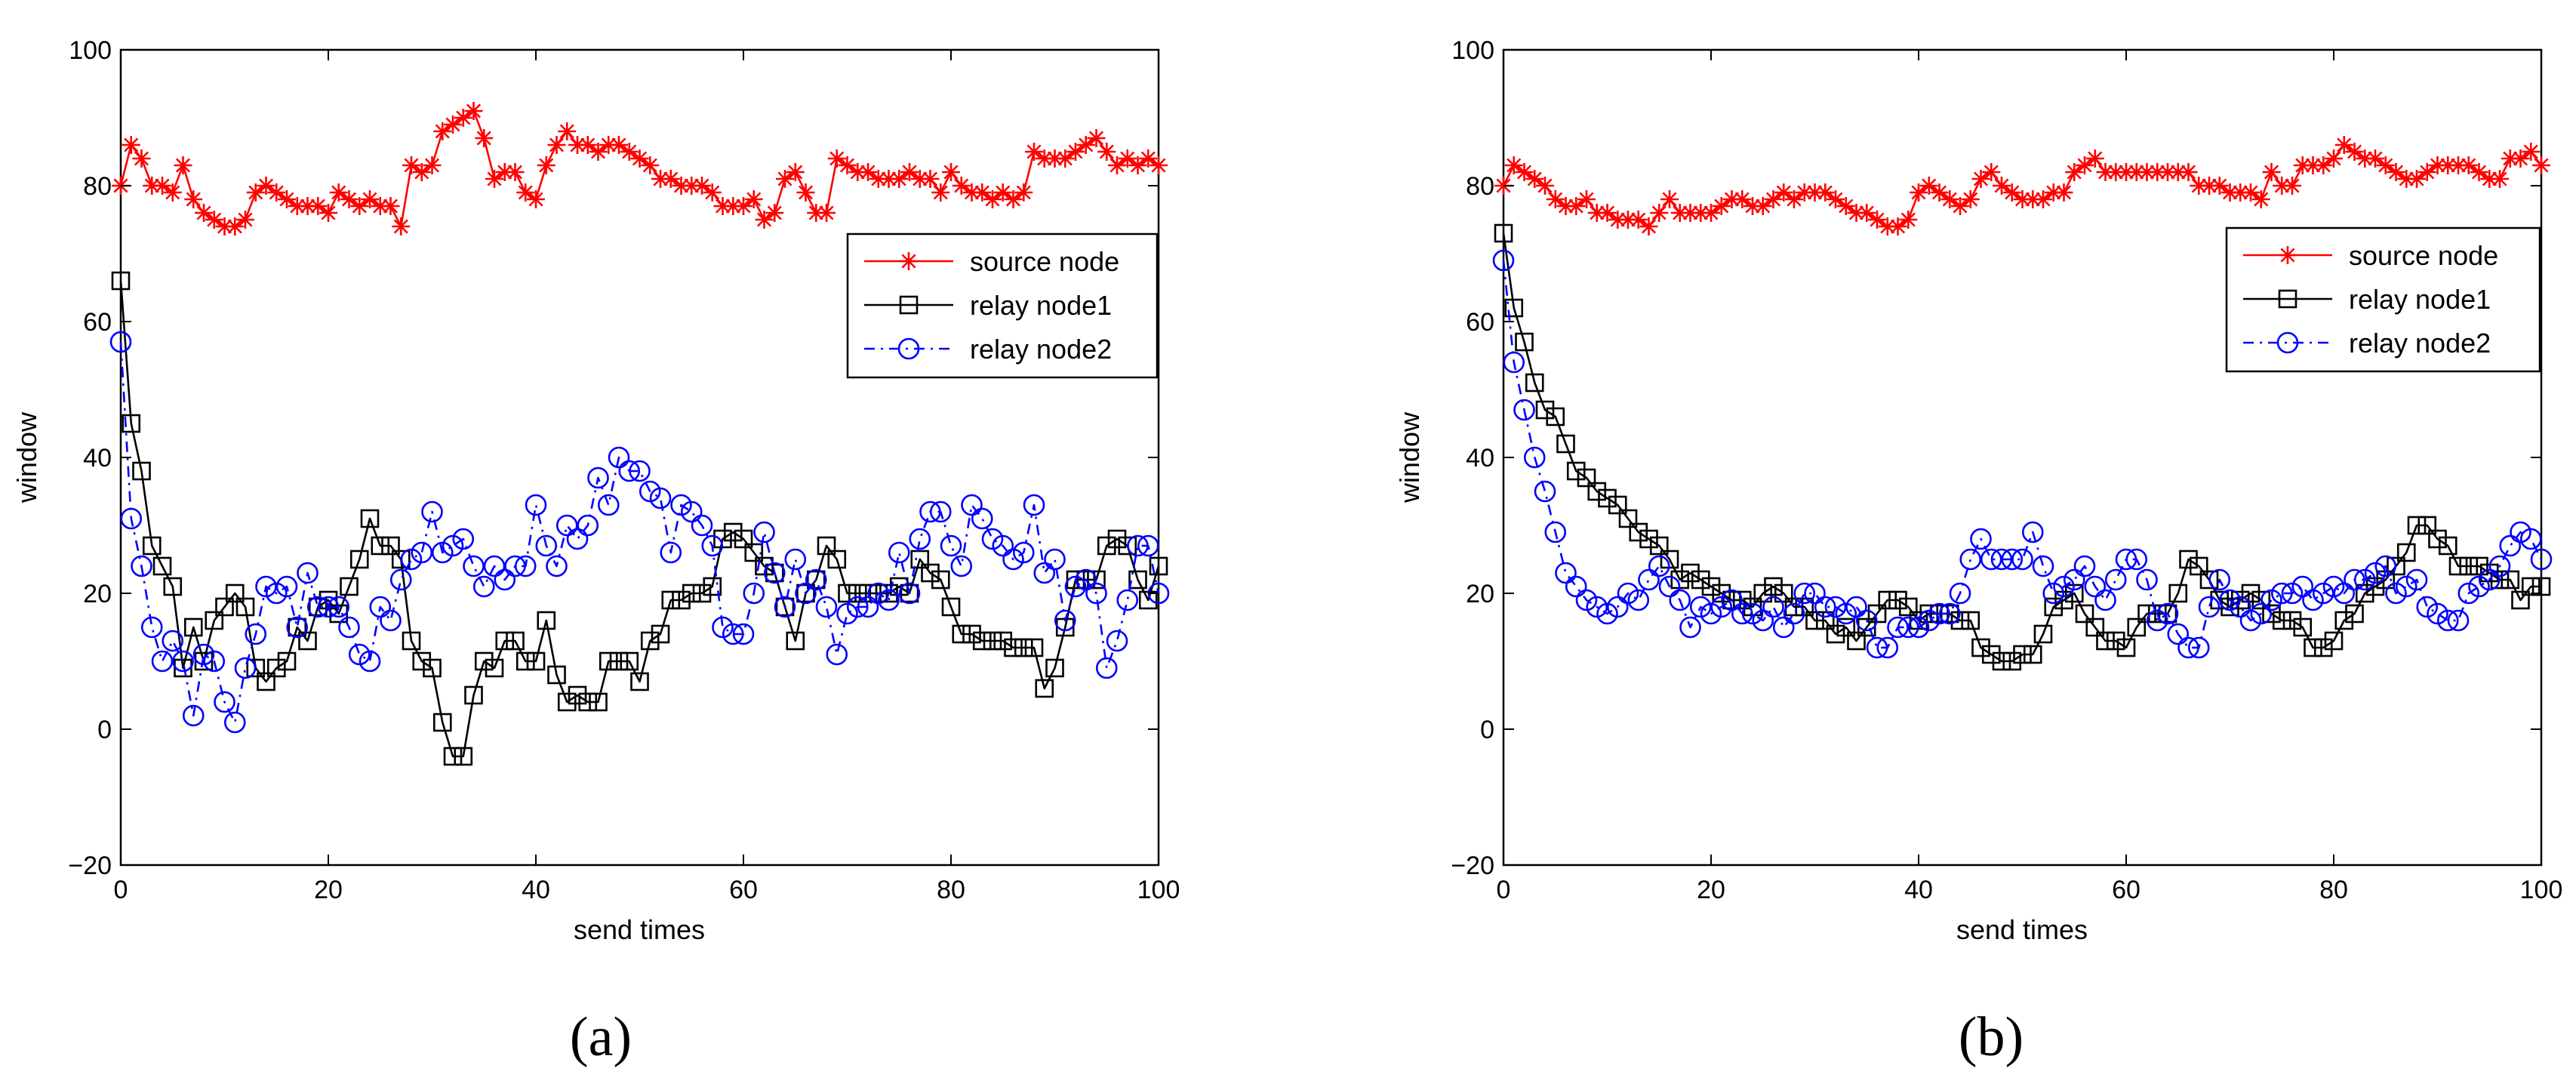  What do you see at coordinates (1711, 890) in the screenshot?
I see `x-tick-label: 20` at bounding box center [1711, 890].